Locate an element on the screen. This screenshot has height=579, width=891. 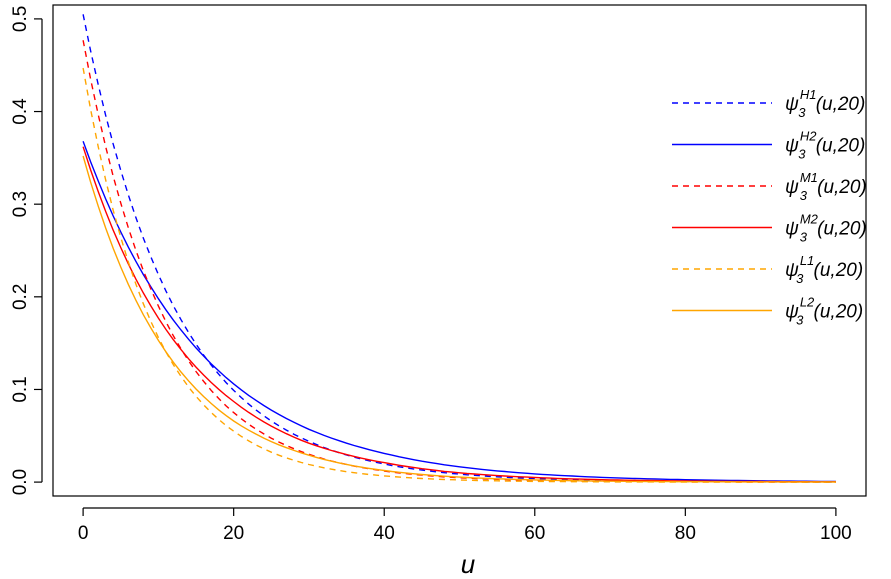
x-axis-label: u is located at coordinates (468, 564).